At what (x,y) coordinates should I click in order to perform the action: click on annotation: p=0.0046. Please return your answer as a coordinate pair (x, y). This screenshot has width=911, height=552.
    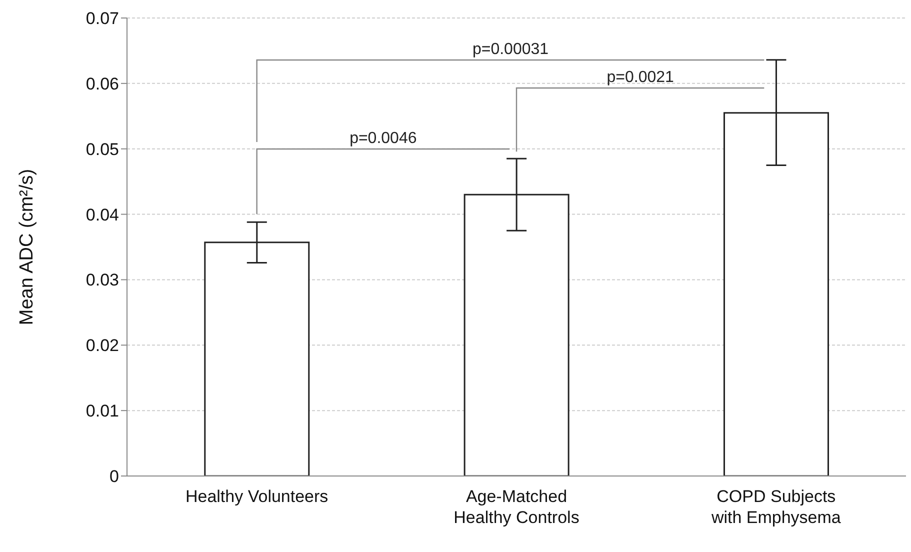
    Looking at the image, I should click on (383, 138).